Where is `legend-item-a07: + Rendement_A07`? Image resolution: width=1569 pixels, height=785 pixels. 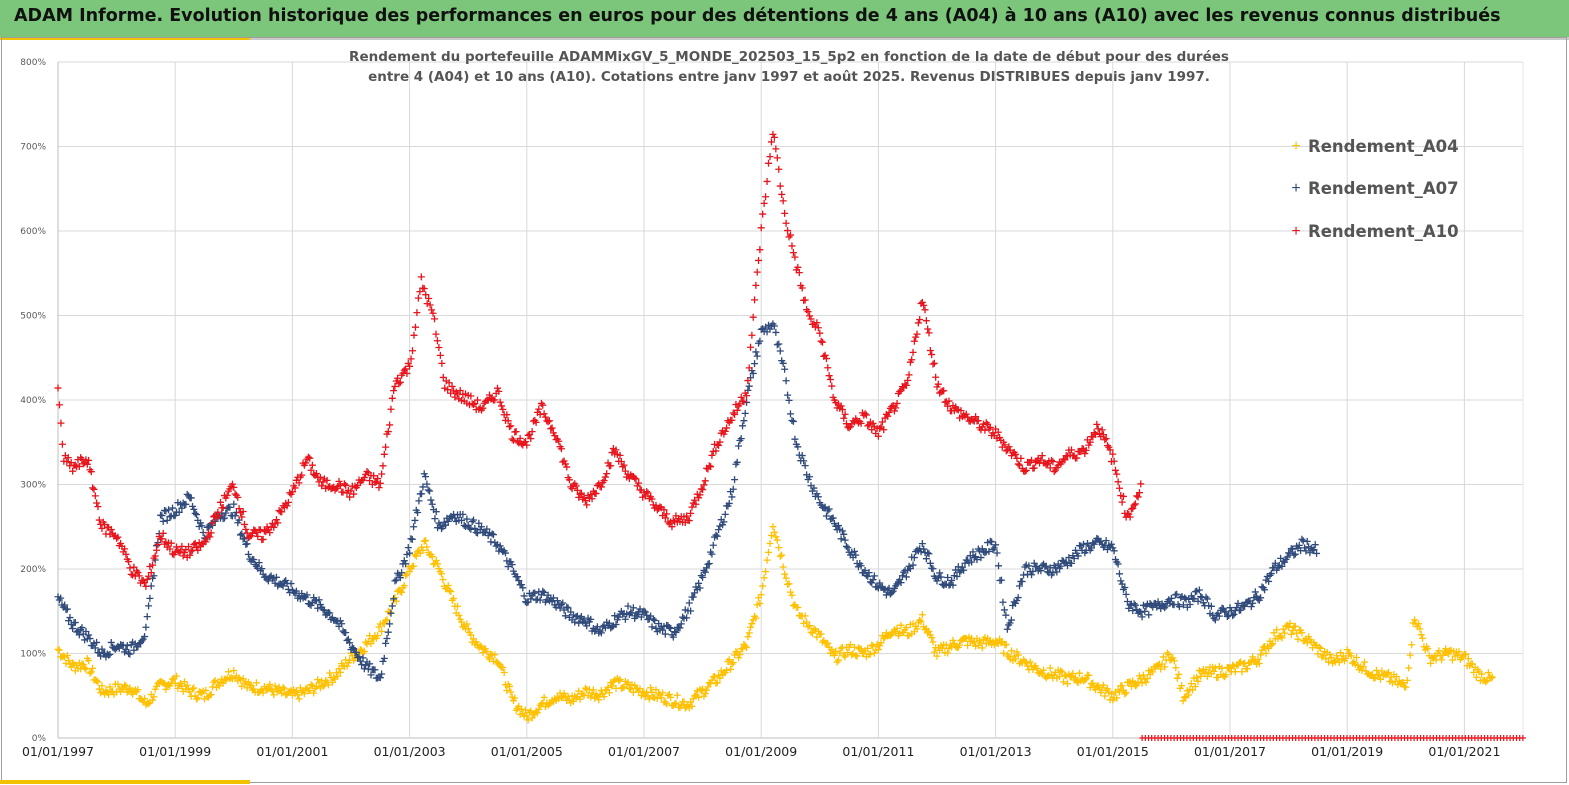 legend-item-a07: + Rendement_A07 is located at coordinates (1374, 188).